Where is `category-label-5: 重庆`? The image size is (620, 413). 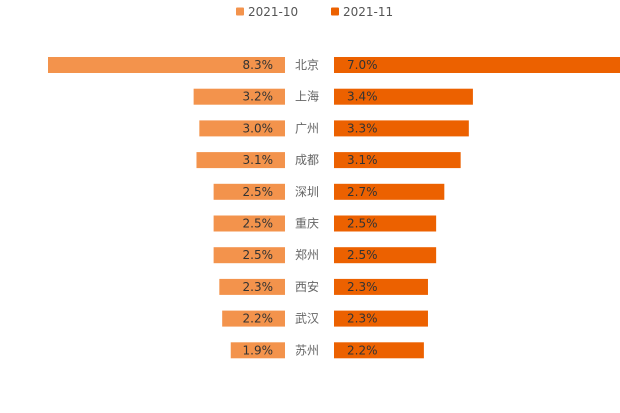 category-label-5: 重庆 is located at coordinates (307, 224).